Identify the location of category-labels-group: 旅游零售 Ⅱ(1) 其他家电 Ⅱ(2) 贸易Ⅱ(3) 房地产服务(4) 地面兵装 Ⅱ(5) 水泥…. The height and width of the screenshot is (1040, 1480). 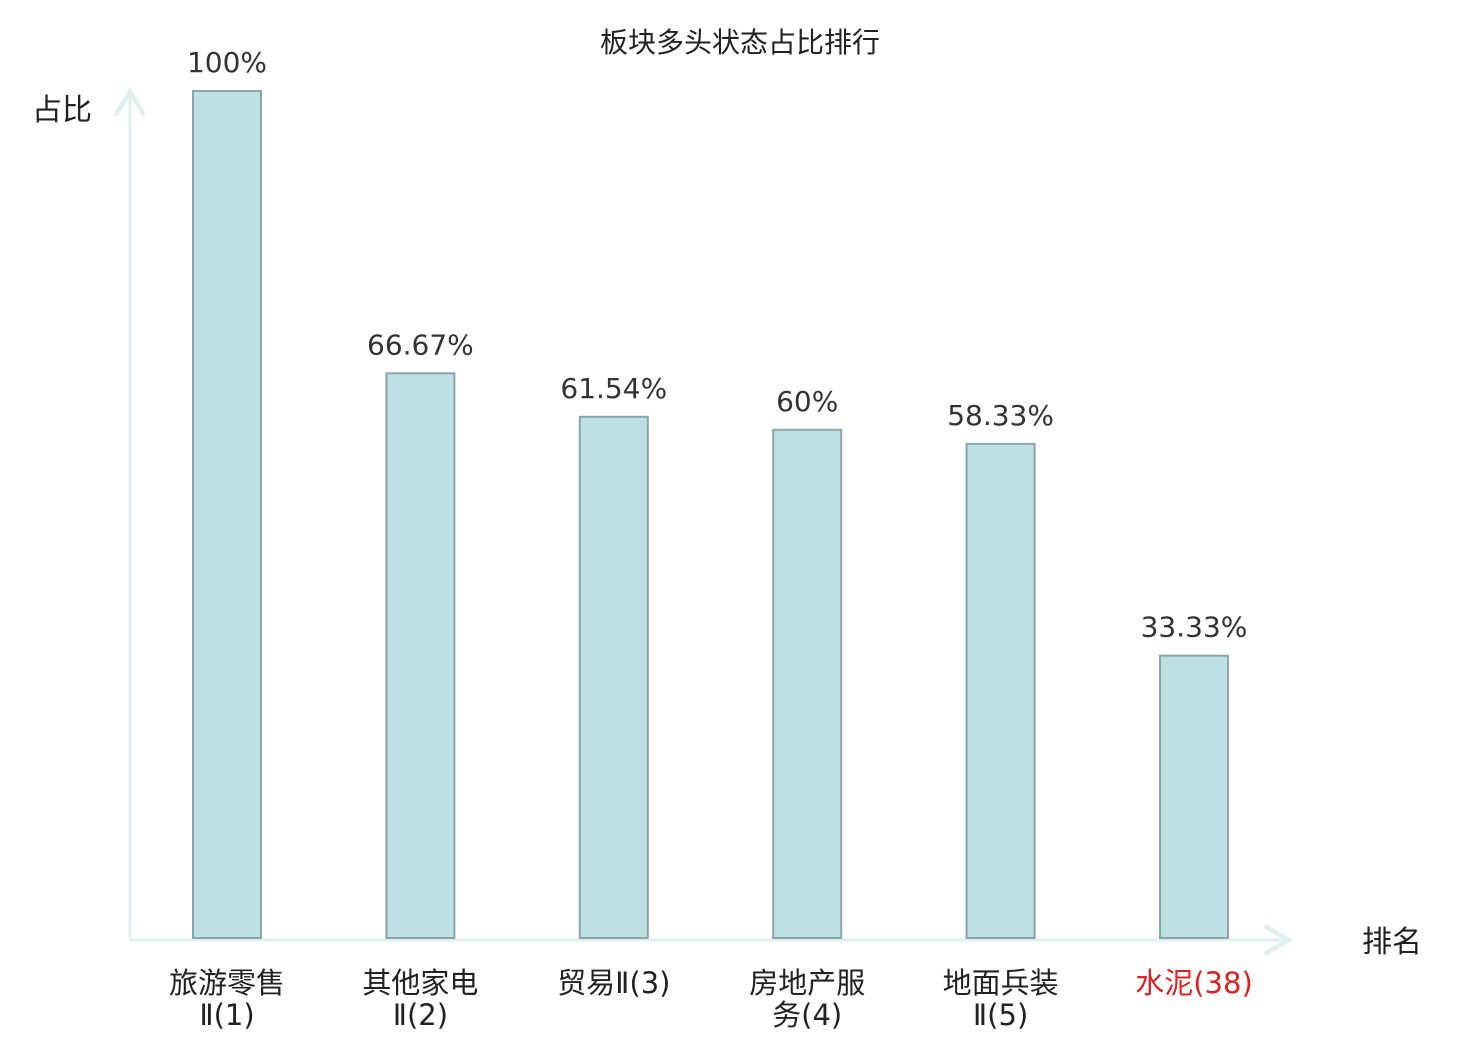
(711, 999).